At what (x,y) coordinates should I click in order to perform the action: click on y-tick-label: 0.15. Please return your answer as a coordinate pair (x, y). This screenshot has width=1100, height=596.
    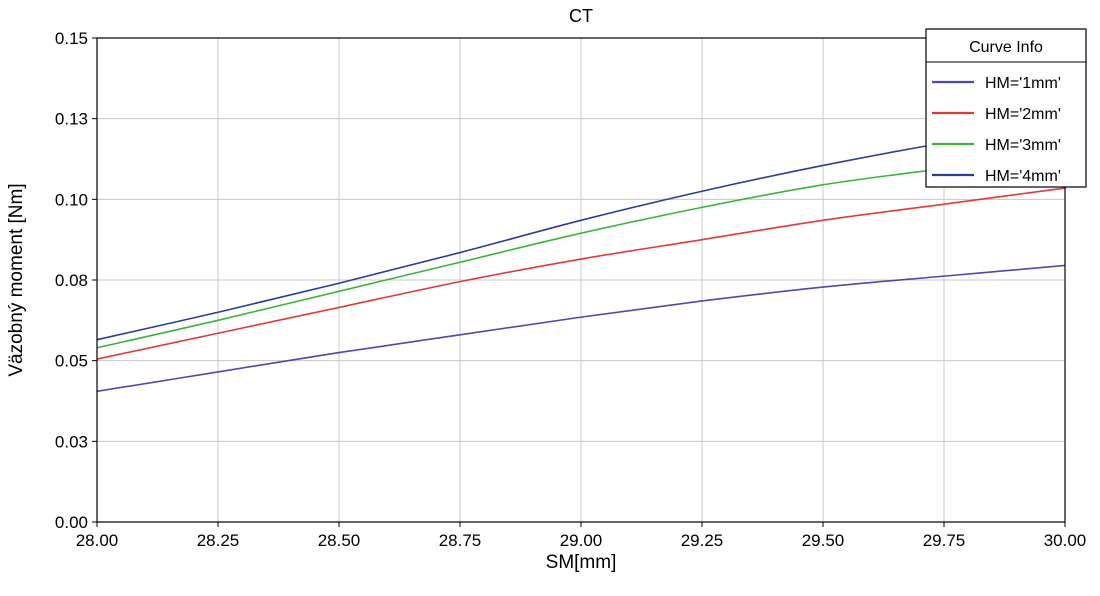
    Looking at the image, I should click on (71, 38).